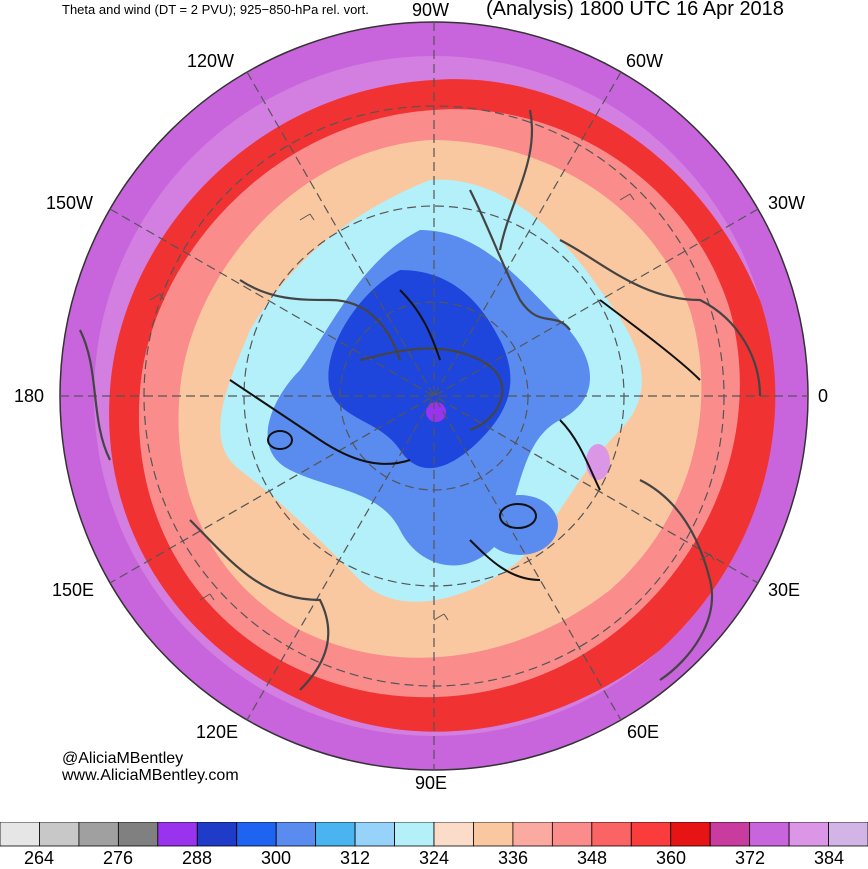  I want to click on credit-site: www.AliciaMBentley.com, so click(150, 775).